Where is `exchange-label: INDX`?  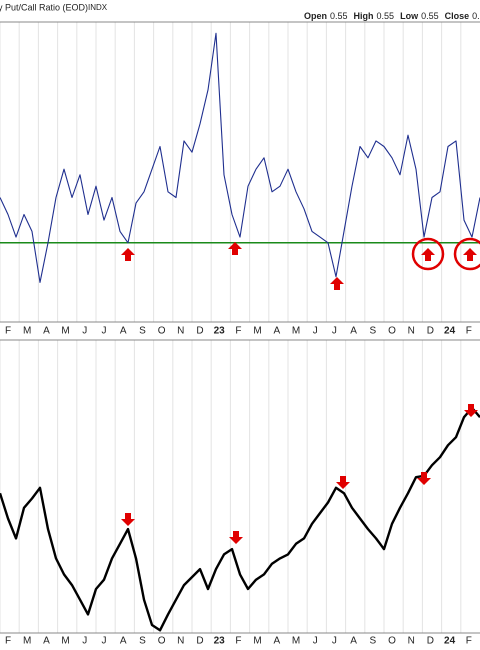 exchange-label: INDX is located at coordinates (98, 7).